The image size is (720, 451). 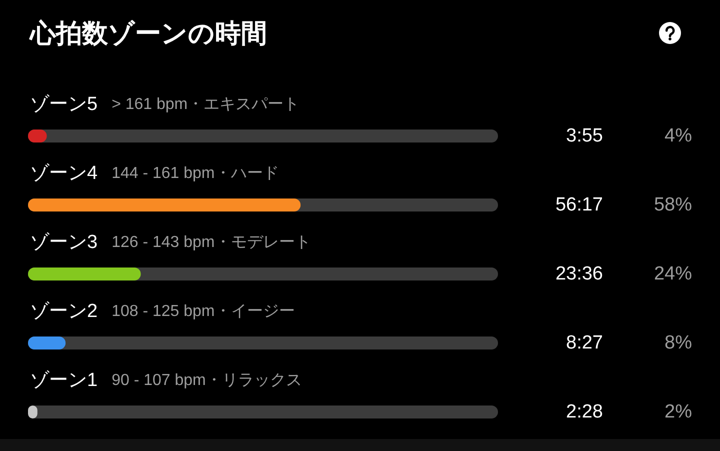 What do you see at coordinates (579, 274) in the screenshot?
I see `text: 23:36` at bounding box center [579, 274].